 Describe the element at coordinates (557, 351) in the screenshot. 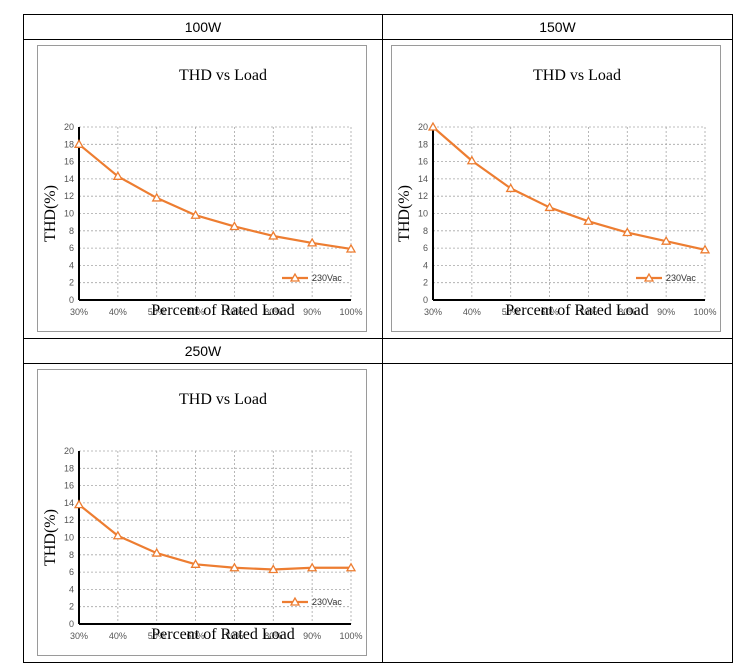

I see `header-empty` at that location.